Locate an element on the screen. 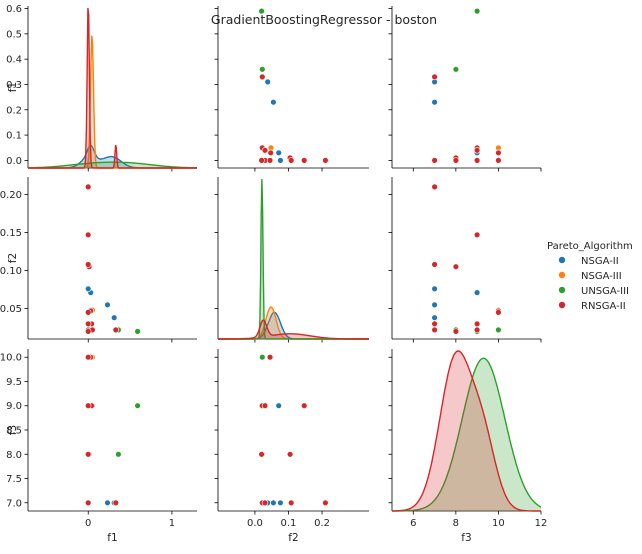  panel-f3-f2: 0.0 0.1 0.2 is located at coordinates (291, 439).